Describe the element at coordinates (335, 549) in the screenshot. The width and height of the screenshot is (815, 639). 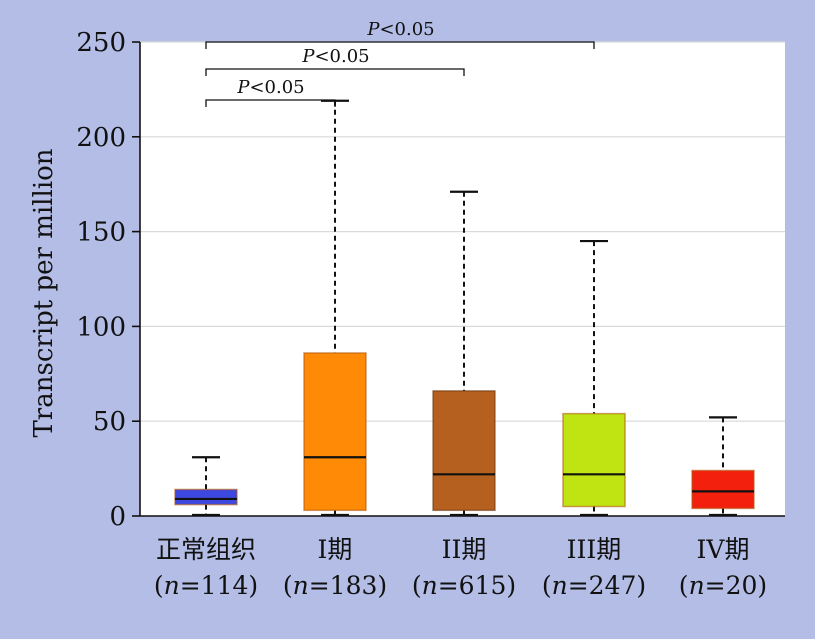
I see `x-category-label: I期` at that location.